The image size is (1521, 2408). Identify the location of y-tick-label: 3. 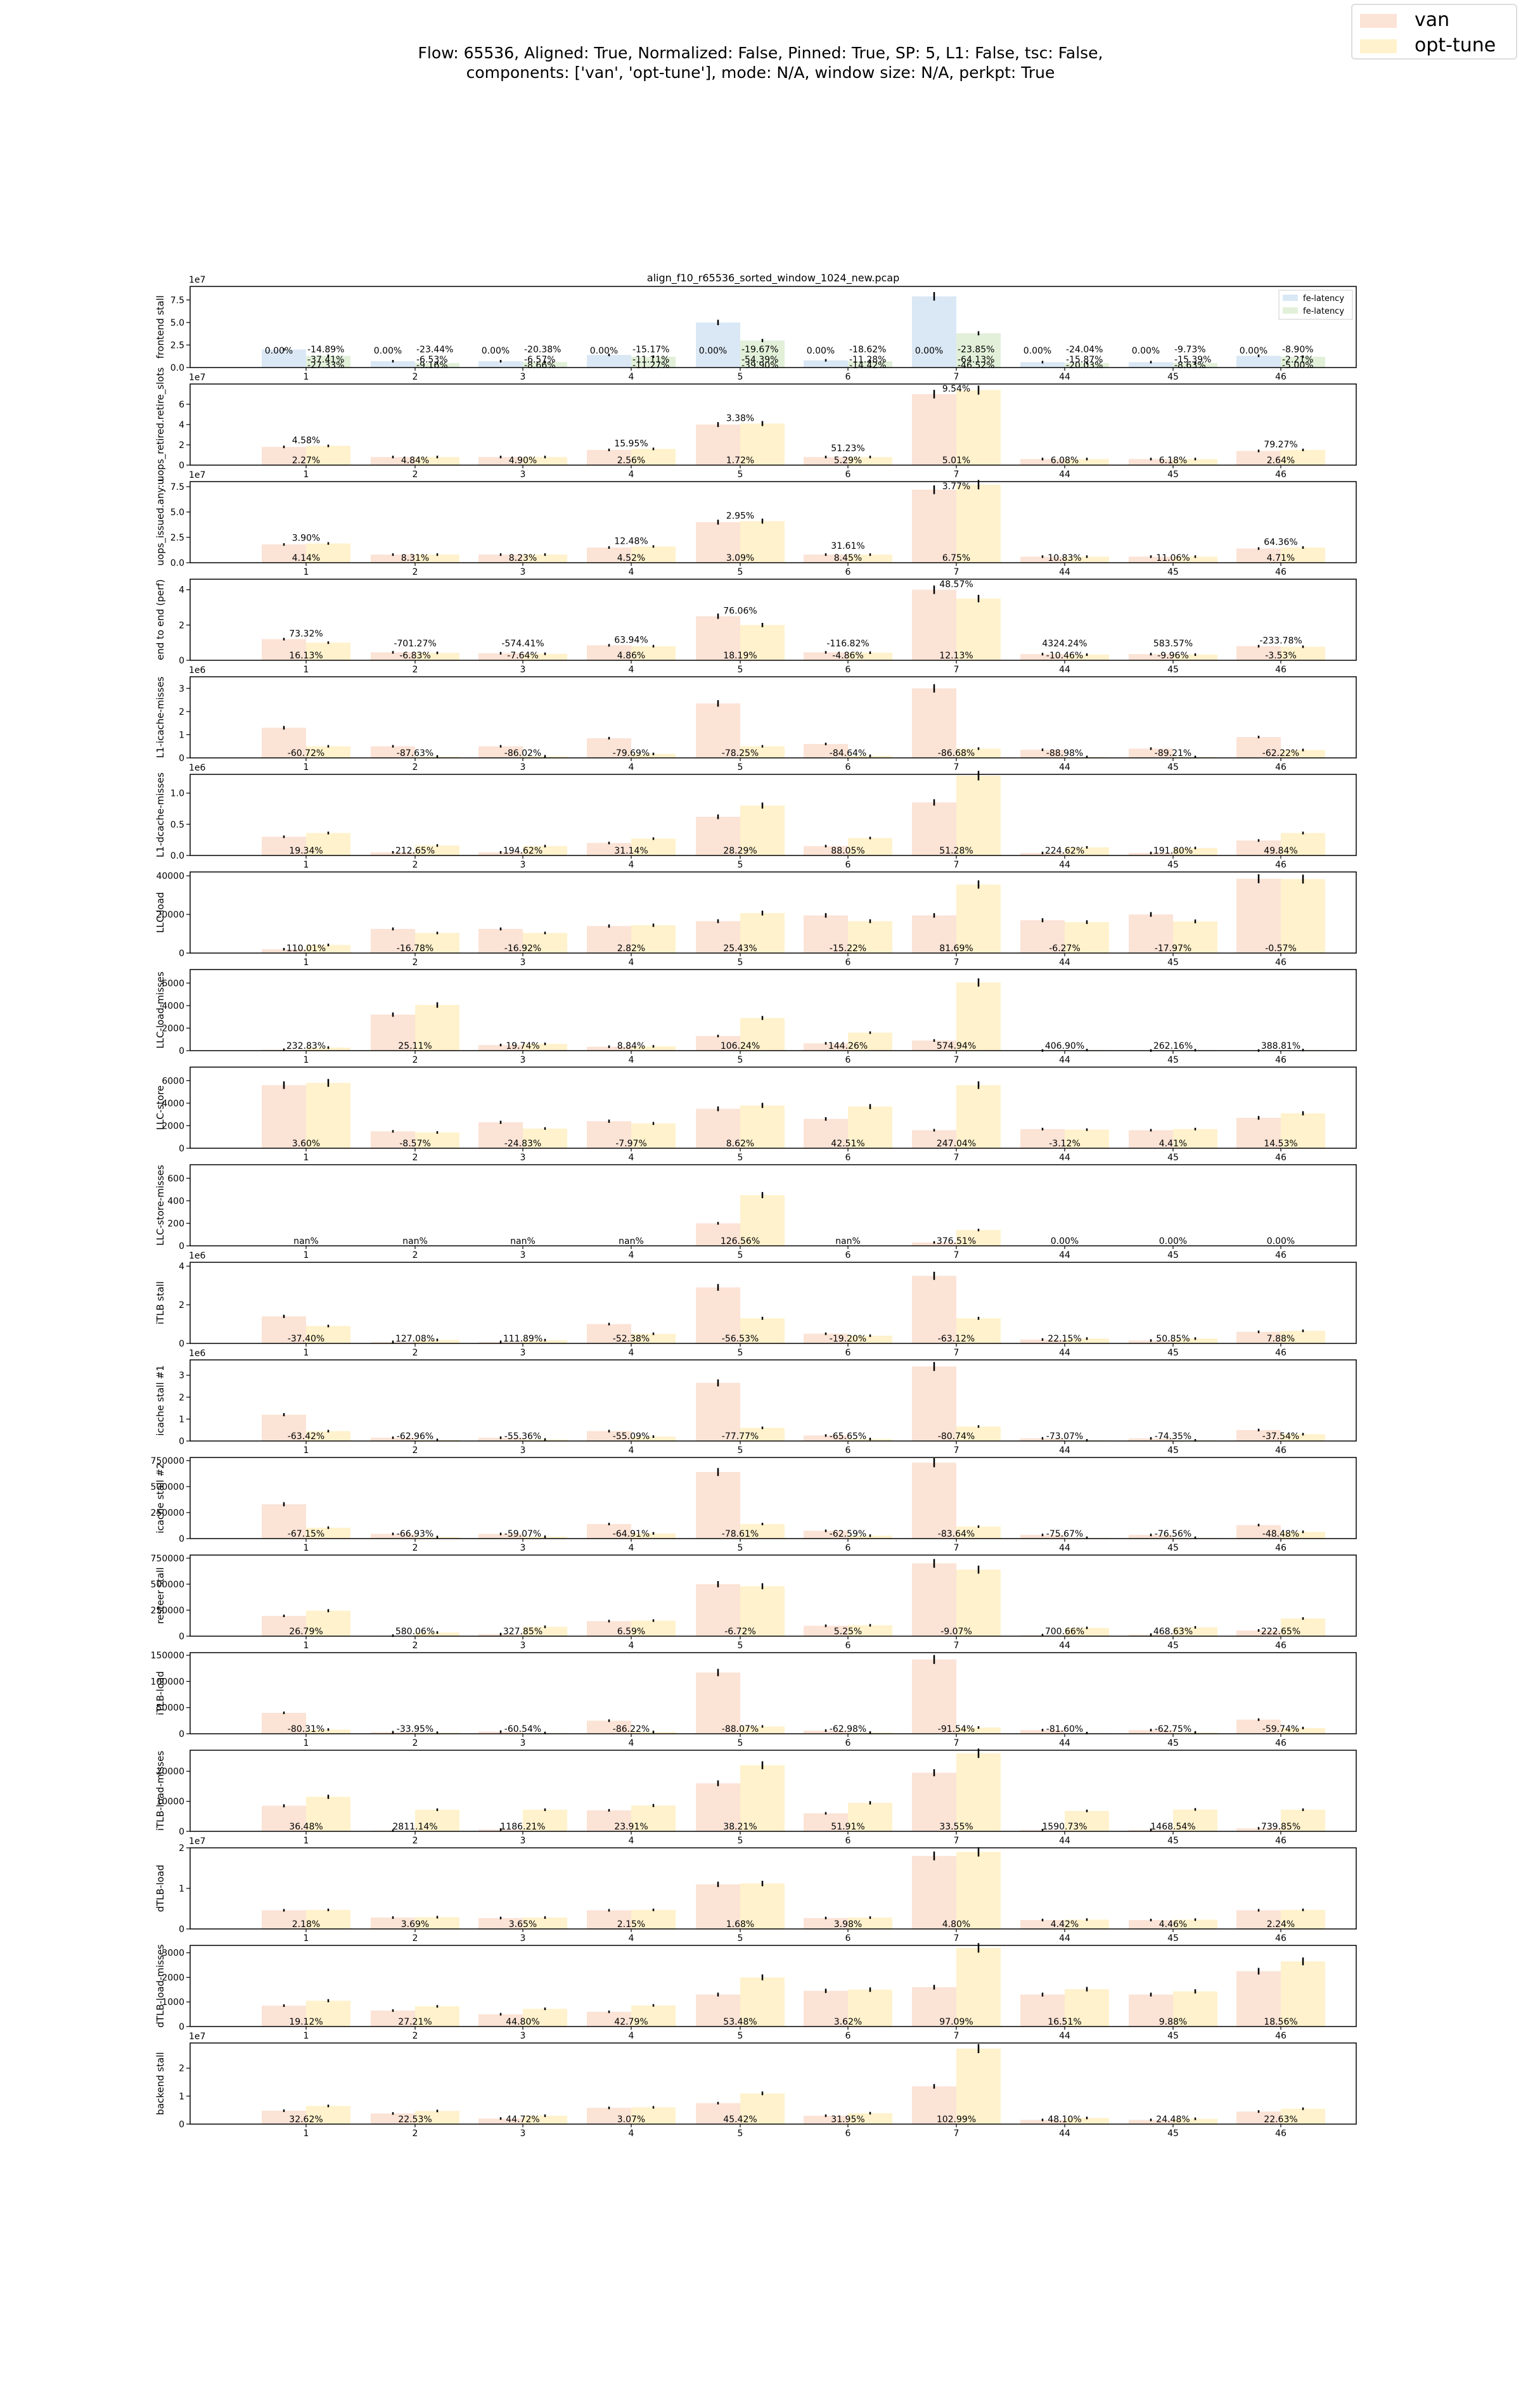
(181, 1376).